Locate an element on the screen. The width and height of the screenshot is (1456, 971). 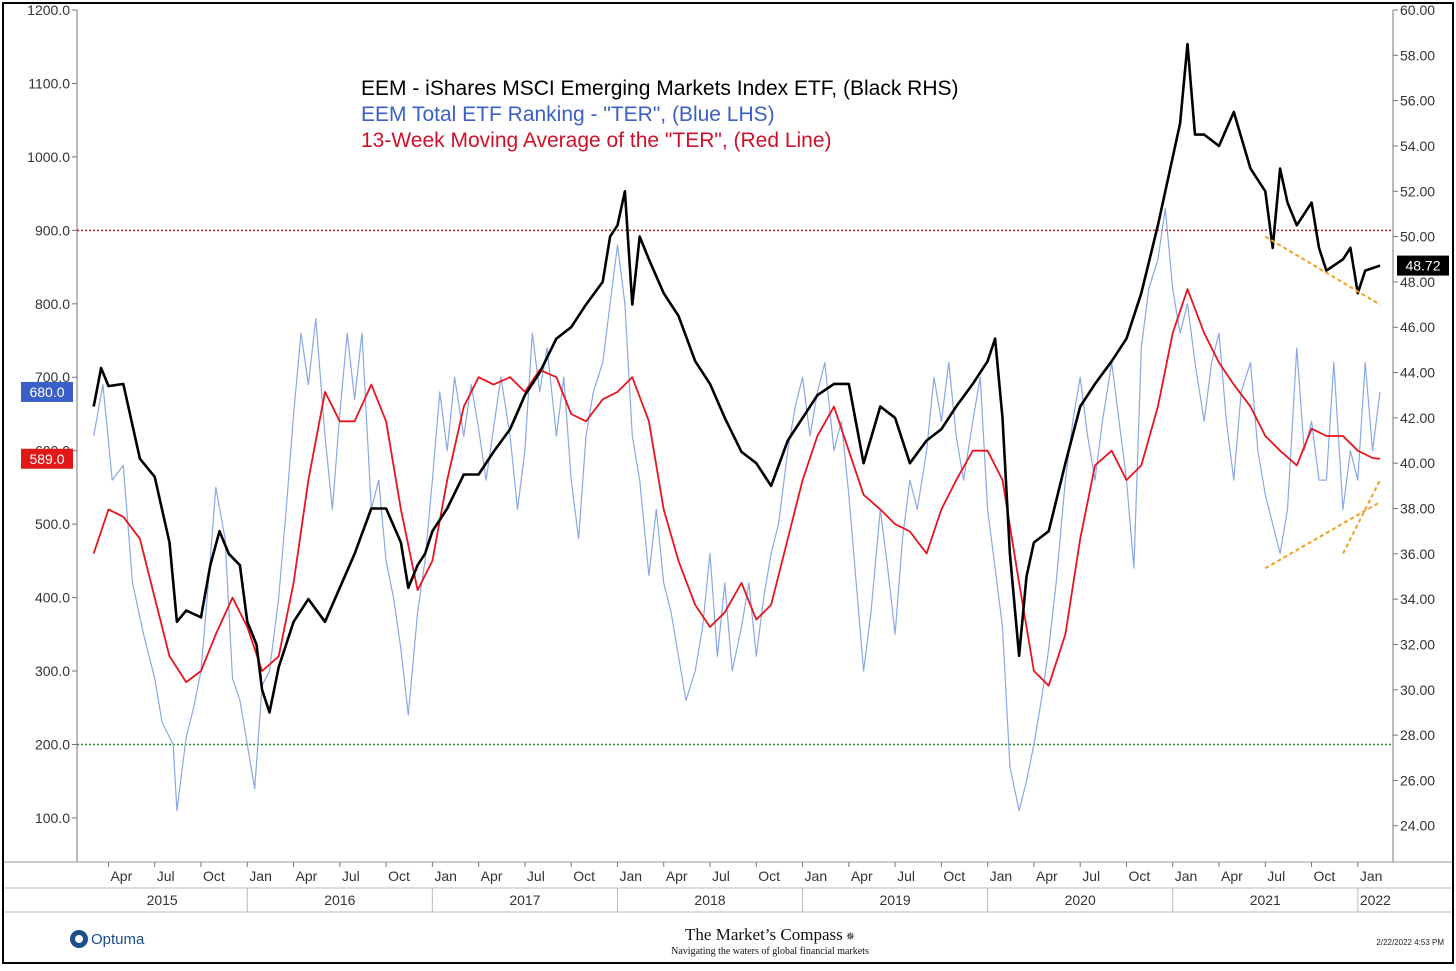
x-year-label: 2019 is located at coordinates (895, 900).